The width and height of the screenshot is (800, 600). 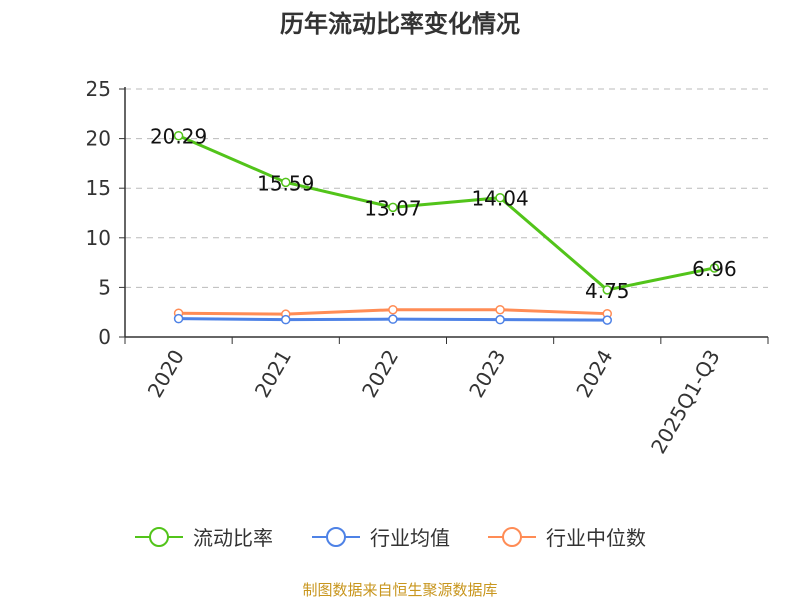 What do you see at coordinates (596, 538) in the screenshot?
I see `legend-label: 行业中位数` at bounding box center [596, 538].